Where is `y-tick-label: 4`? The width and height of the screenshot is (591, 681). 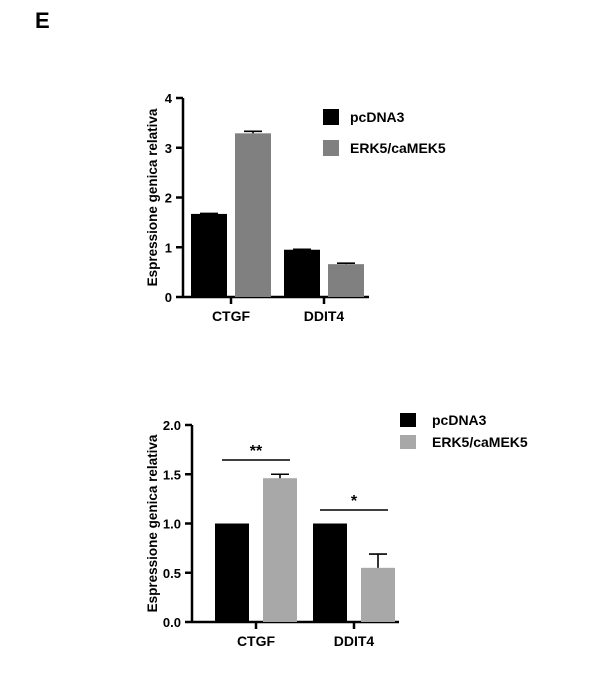
y-tick-label: 4 is located at coordinates (169, 98).